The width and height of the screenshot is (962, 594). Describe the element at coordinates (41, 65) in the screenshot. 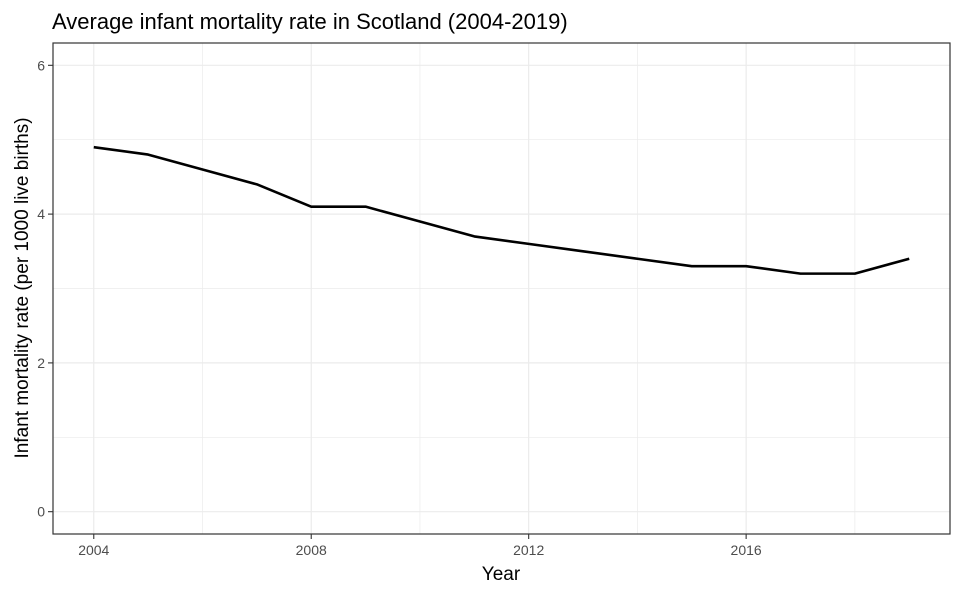

I see `y-tick-label: 6` at that location.